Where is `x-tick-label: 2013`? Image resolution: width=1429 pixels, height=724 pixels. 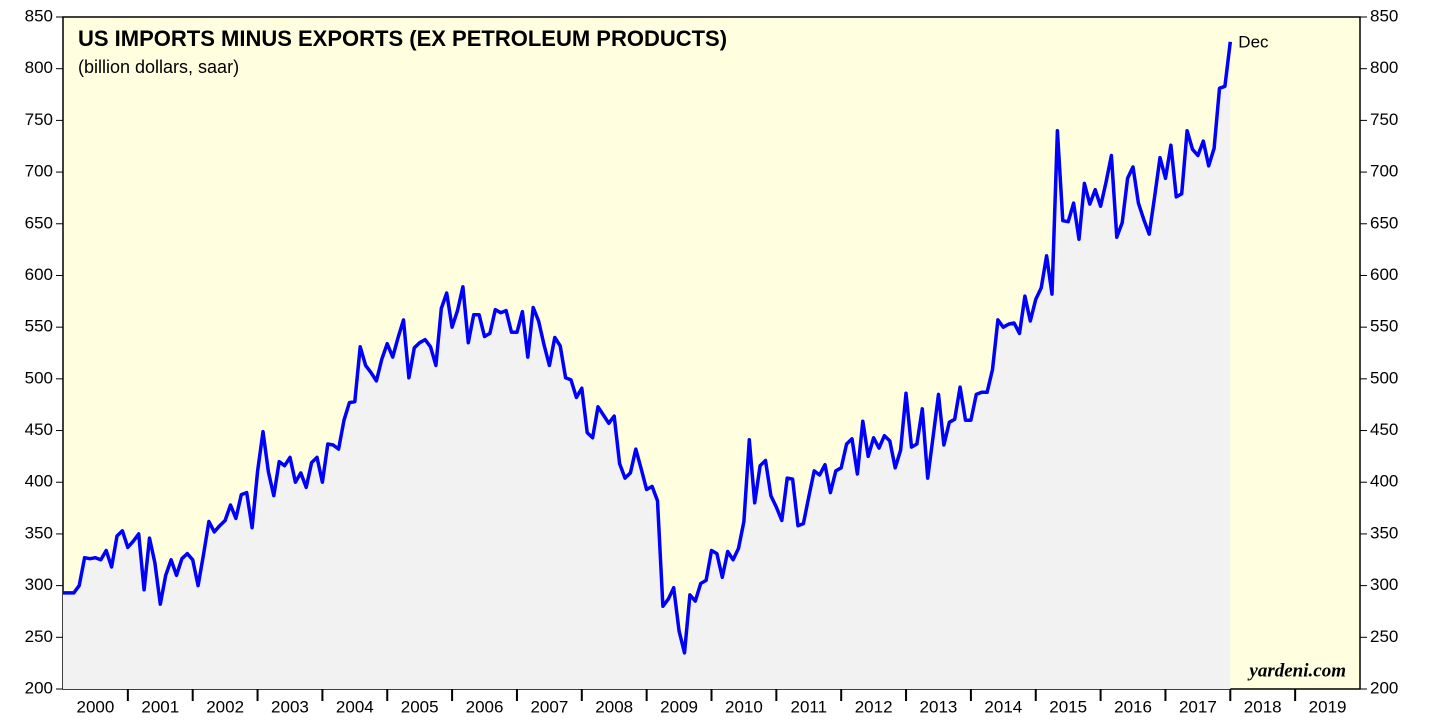
x-tick-label: 2013 is located at coordinates (939, 706).